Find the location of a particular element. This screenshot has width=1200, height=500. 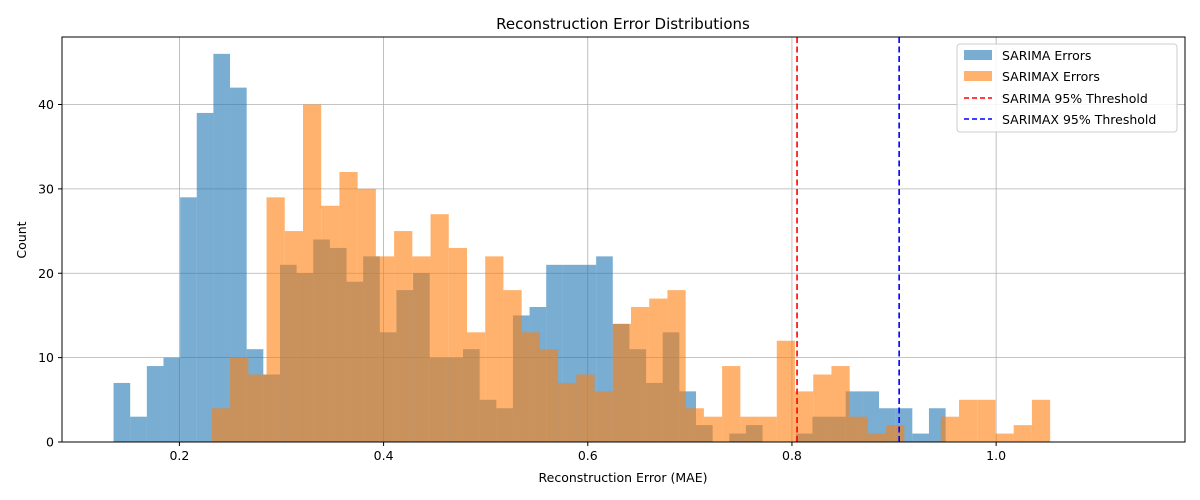

y-tick-label: 30 is located at coordinates (46, 188).